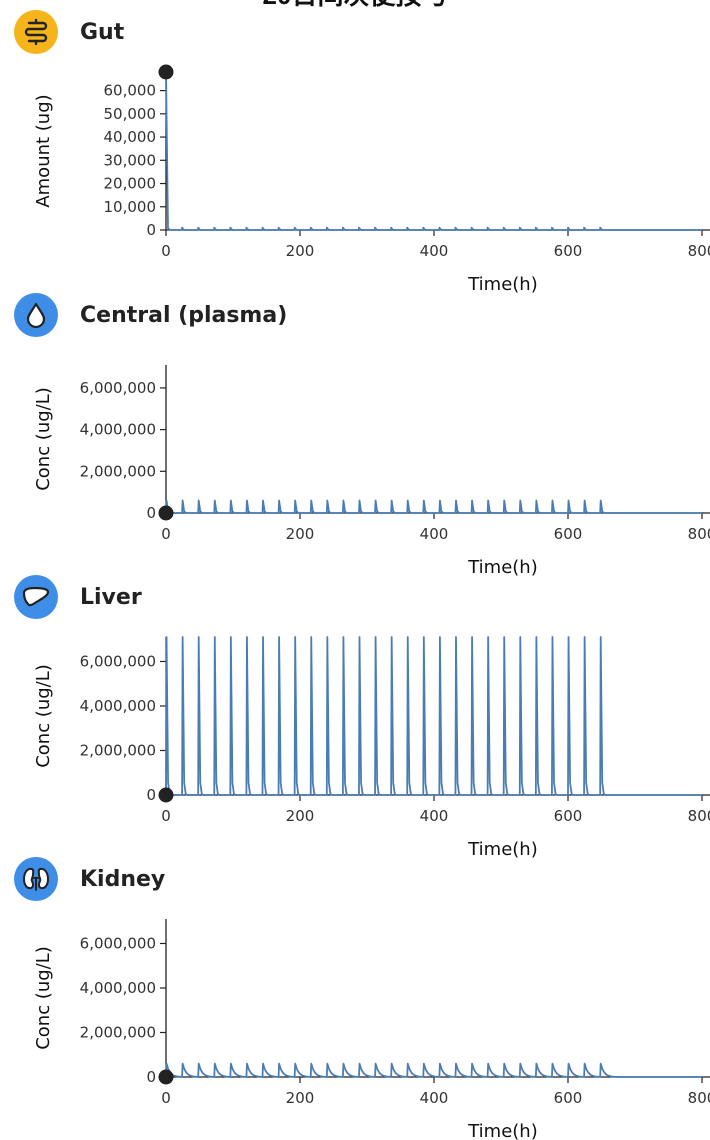 The image size is (710, 1140). What do you see at coordinates (111, 597) in the screenshot?
I see `panel-title: Liver` at bounding box center [111, 597].